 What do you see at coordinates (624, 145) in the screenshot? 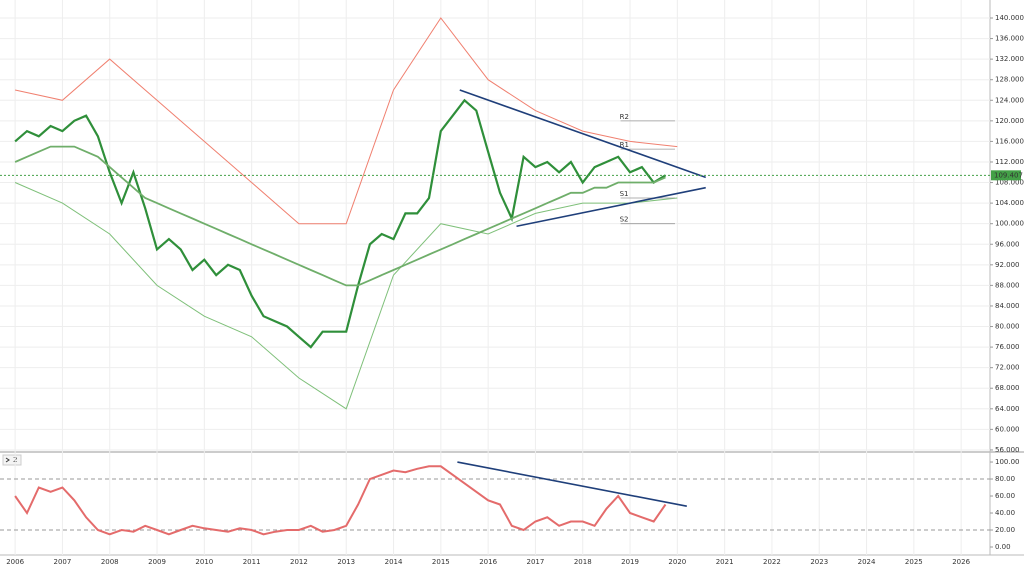
I see `pivot-label: R1` at bounding box center [624, 145].